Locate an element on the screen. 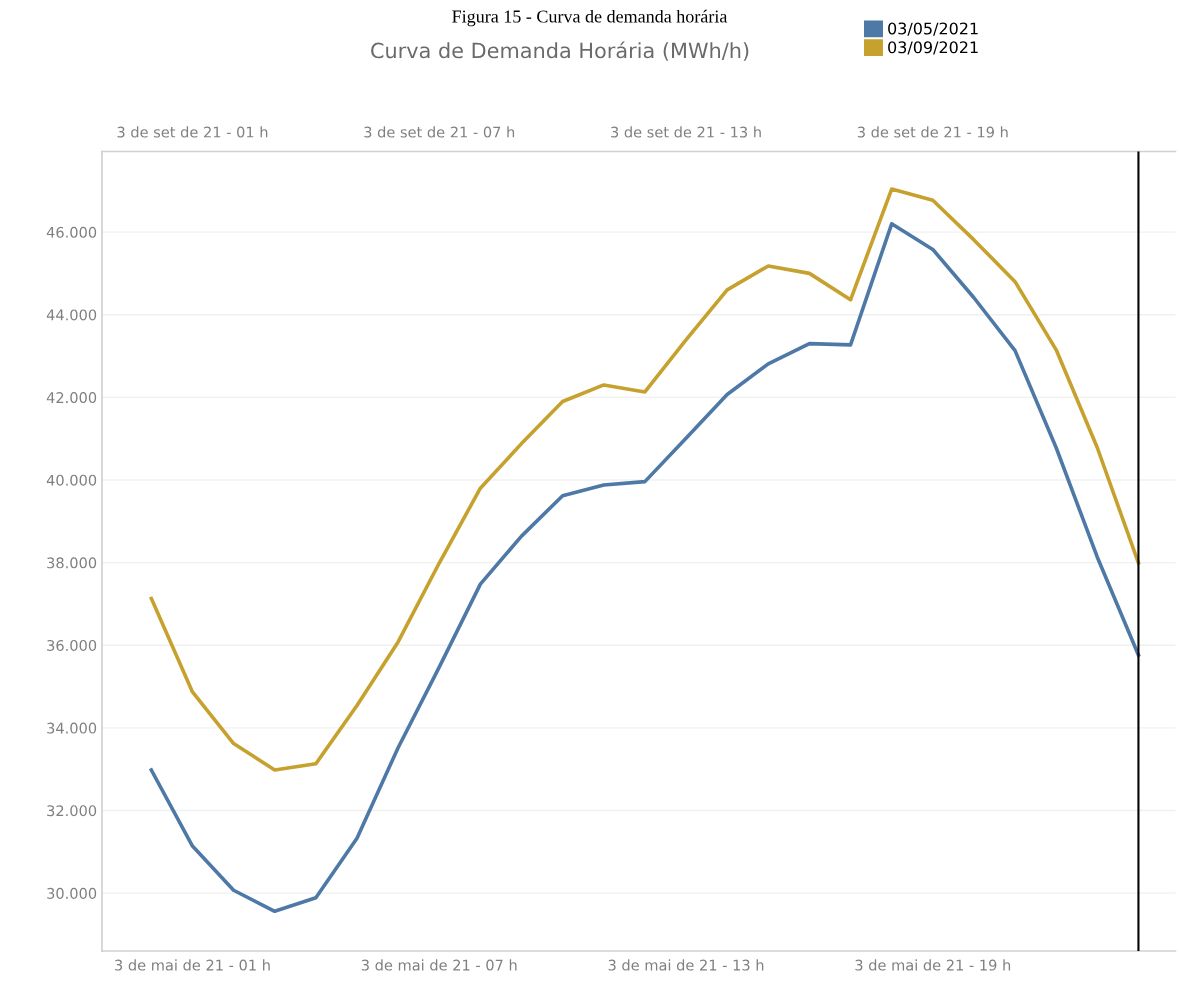  legend-label: 03/09/2021 is located at coordinates (933, 48).